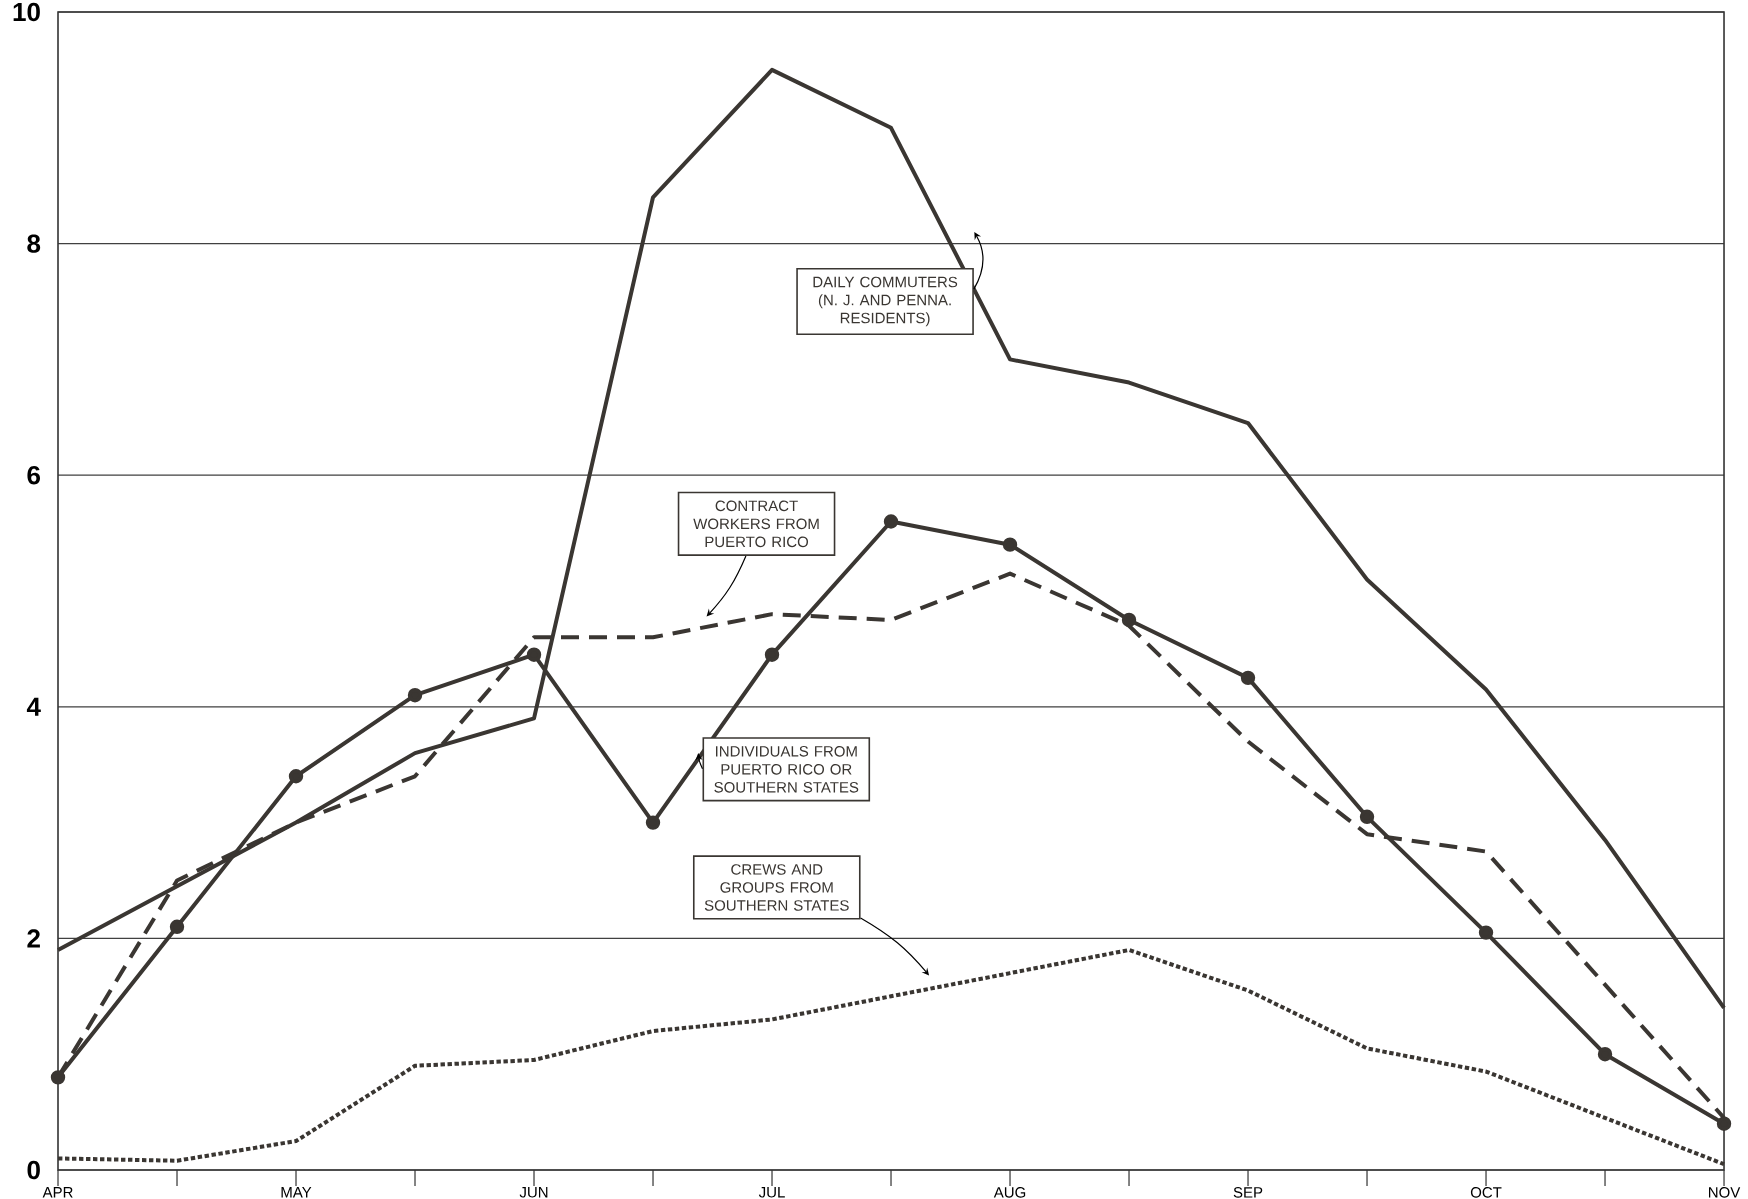 The height and width of the screenshot is (1199, 1748). What do you see at coordinates (1009, 1192) in the screenshot?
I see `x-tick-label: AUG` at bounding box center [1009, 1192].